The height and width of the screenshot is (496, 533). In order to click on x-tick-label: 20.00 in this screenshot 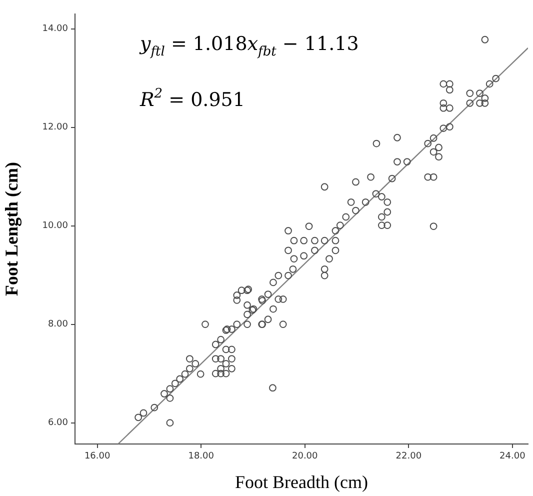, I will do `click(305, 457)`.